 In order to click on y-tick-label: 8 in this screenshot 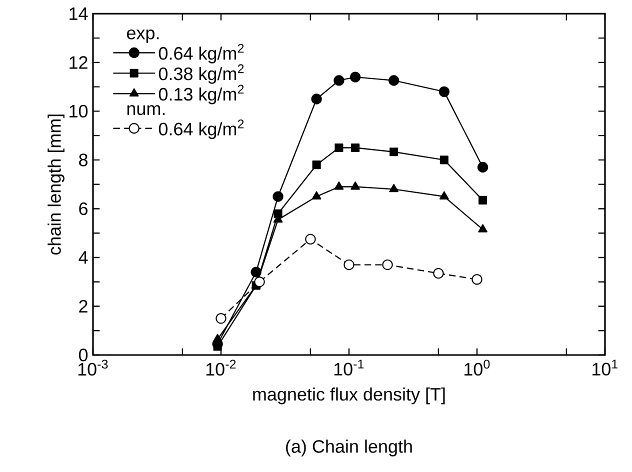, I will do `click(83, 160)`.